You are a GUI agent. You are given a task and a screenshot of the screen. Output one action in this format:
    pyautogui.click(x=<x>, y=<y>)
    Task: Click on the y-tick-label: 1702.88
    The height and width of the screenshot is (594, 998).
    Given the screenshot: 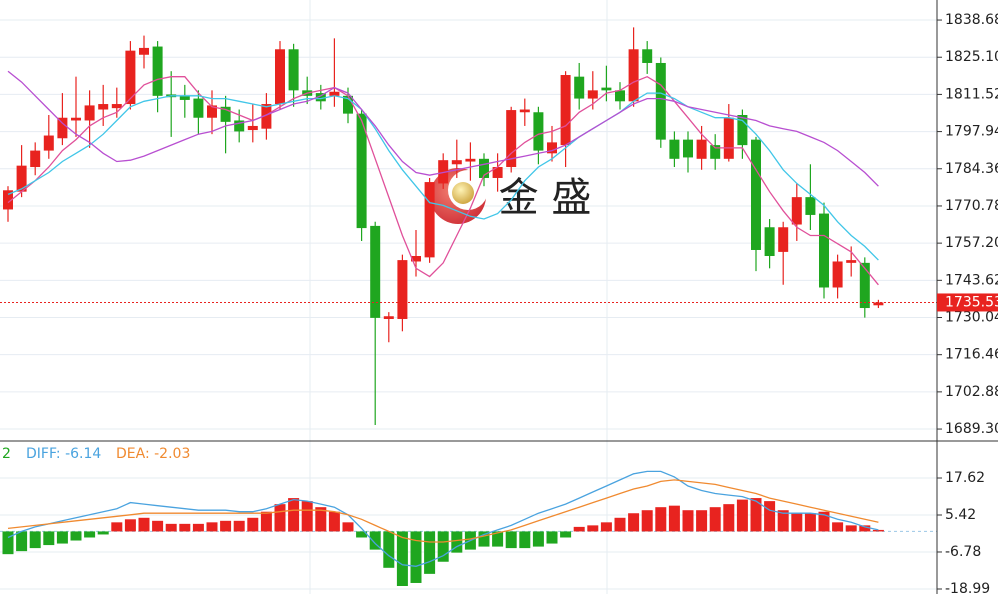 What is the action you would take?
    pyautogui.click(x=971, y=392)
    